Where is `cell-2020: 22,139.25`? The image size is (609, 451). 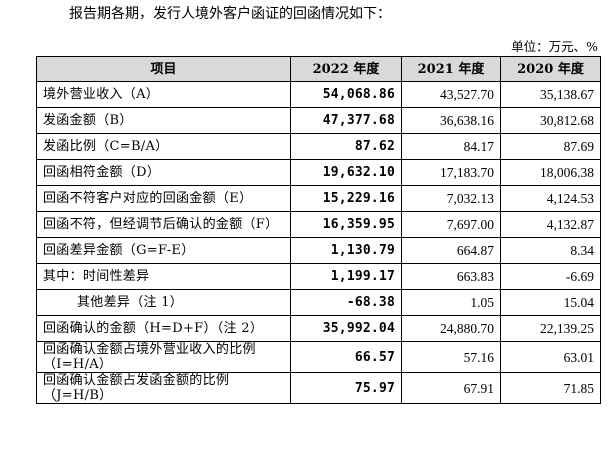 cell-2020: 22,139.25 is located at coordinates (550, 328).